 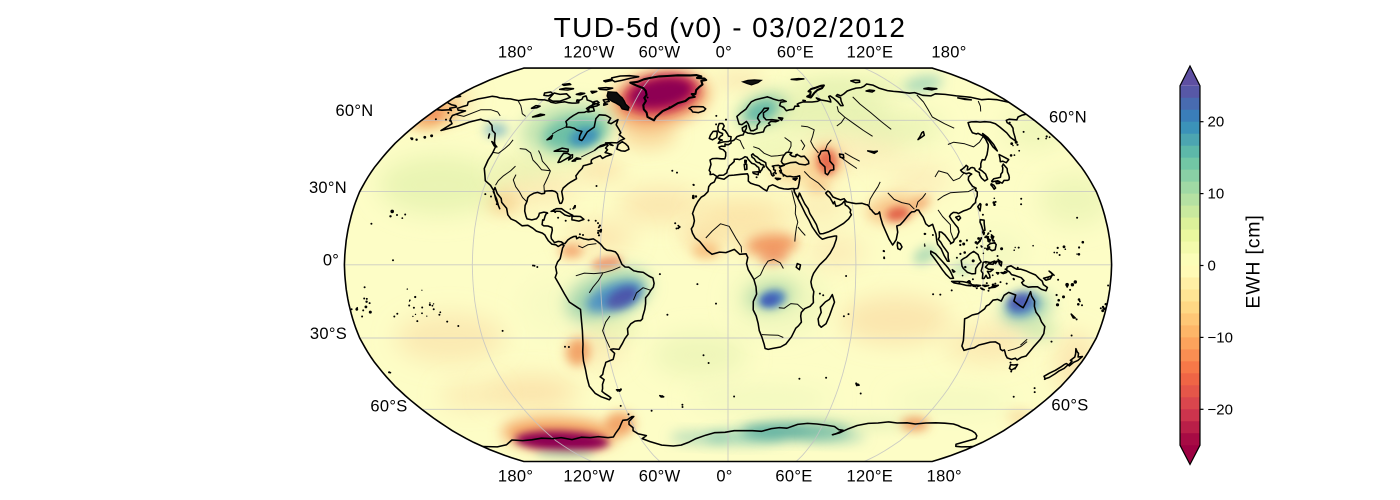 What do you see at coordinates (328, 334) in the screenshot?
I see `svg-text: 30°S` at bounding box center [328, 334].